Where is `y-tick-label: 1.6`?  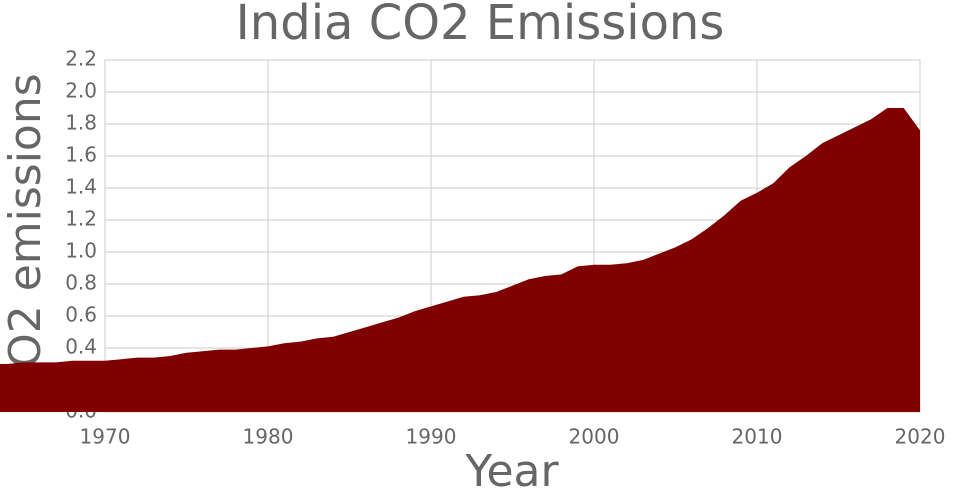
y-tick-label: 1.6 is located at coordinates (81, 155).